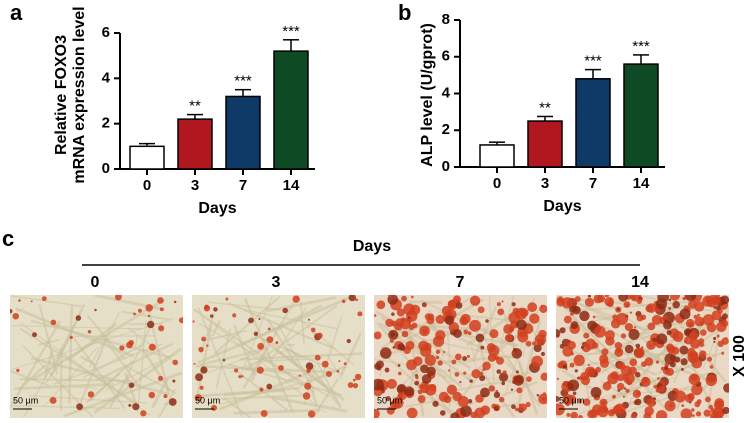 The width and height of the screenshot is (749, 423). Describe the element at coordinates (147, 157) in the screenshot. I see `bar` at that location.